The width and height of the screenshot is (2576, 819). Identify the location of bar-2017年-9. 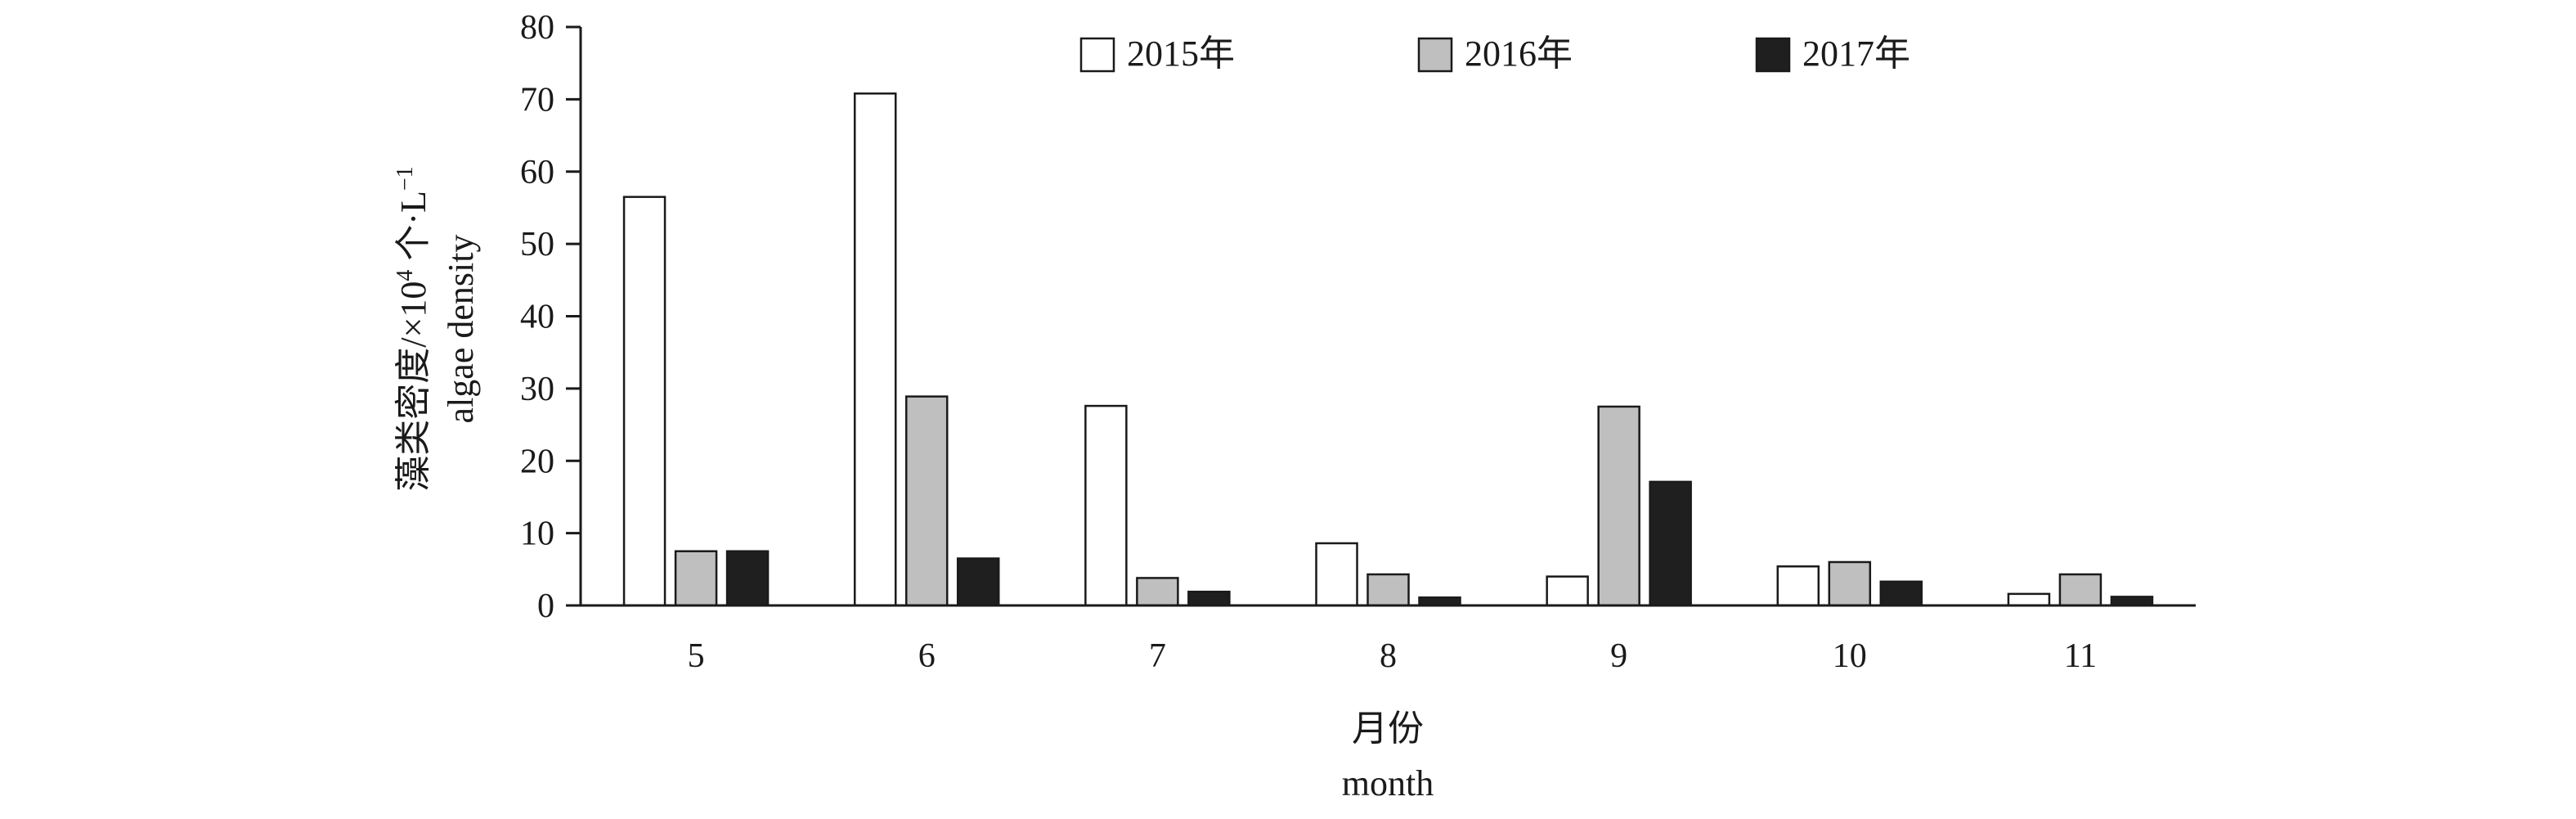
(1670, 544).